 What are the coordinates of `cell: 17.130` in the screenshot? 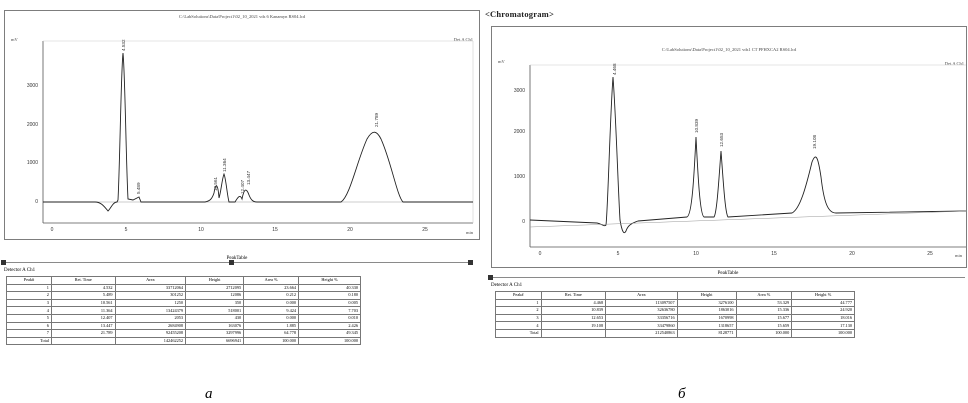 It's located at (823, 325).